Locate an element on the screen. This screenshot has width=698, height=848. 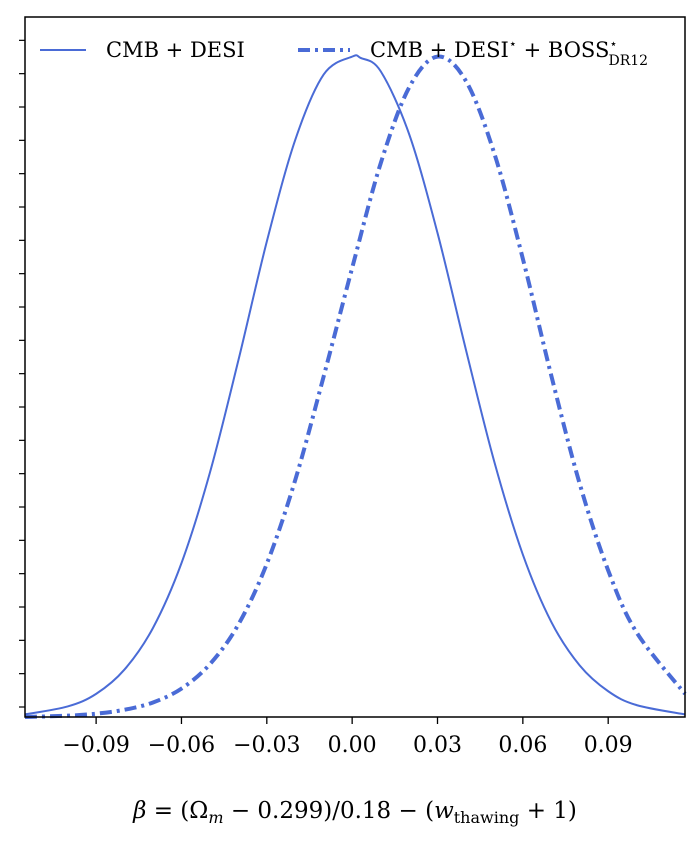
x-axis-label-eq: = (Ω is located at coordinates (177, 811).